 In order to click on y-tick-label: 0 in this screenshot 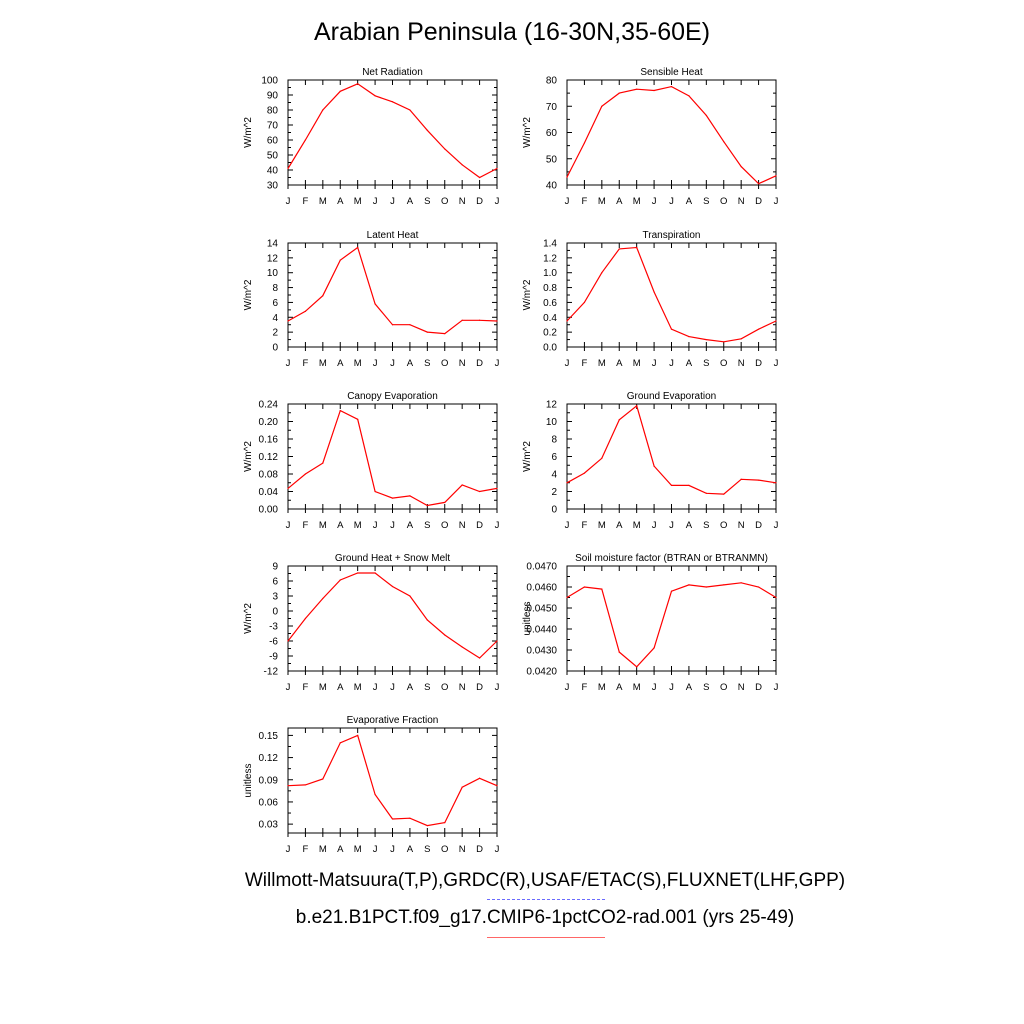, I will do `click(275, 348)`.